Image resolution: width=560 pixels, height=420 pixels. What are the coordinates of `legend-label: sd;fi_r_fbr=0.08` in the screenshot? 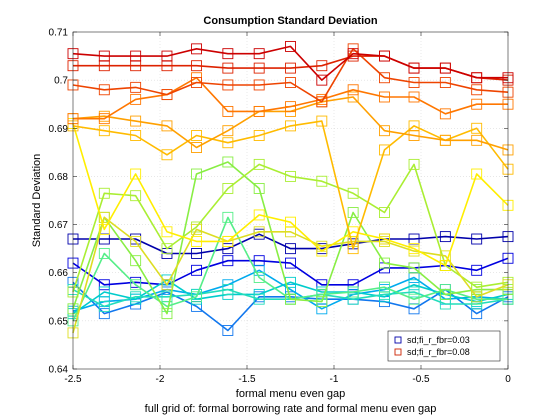 It's located at (438, 352).